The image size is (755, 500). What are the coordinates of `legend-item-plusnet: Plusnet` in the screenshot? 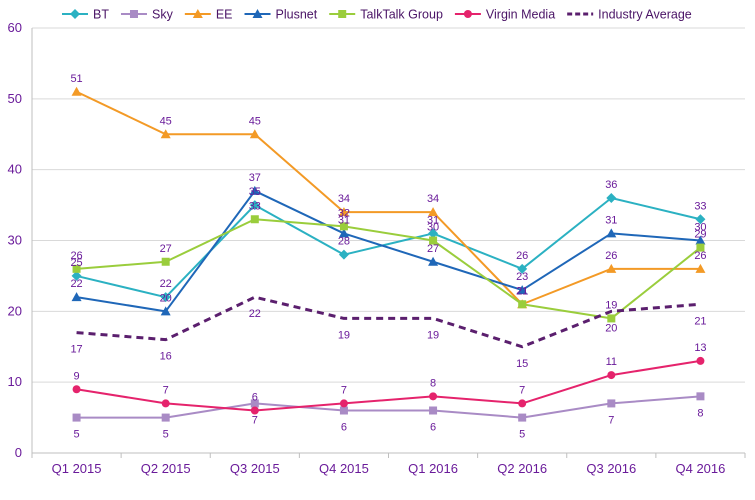 It's located at (281, 15).